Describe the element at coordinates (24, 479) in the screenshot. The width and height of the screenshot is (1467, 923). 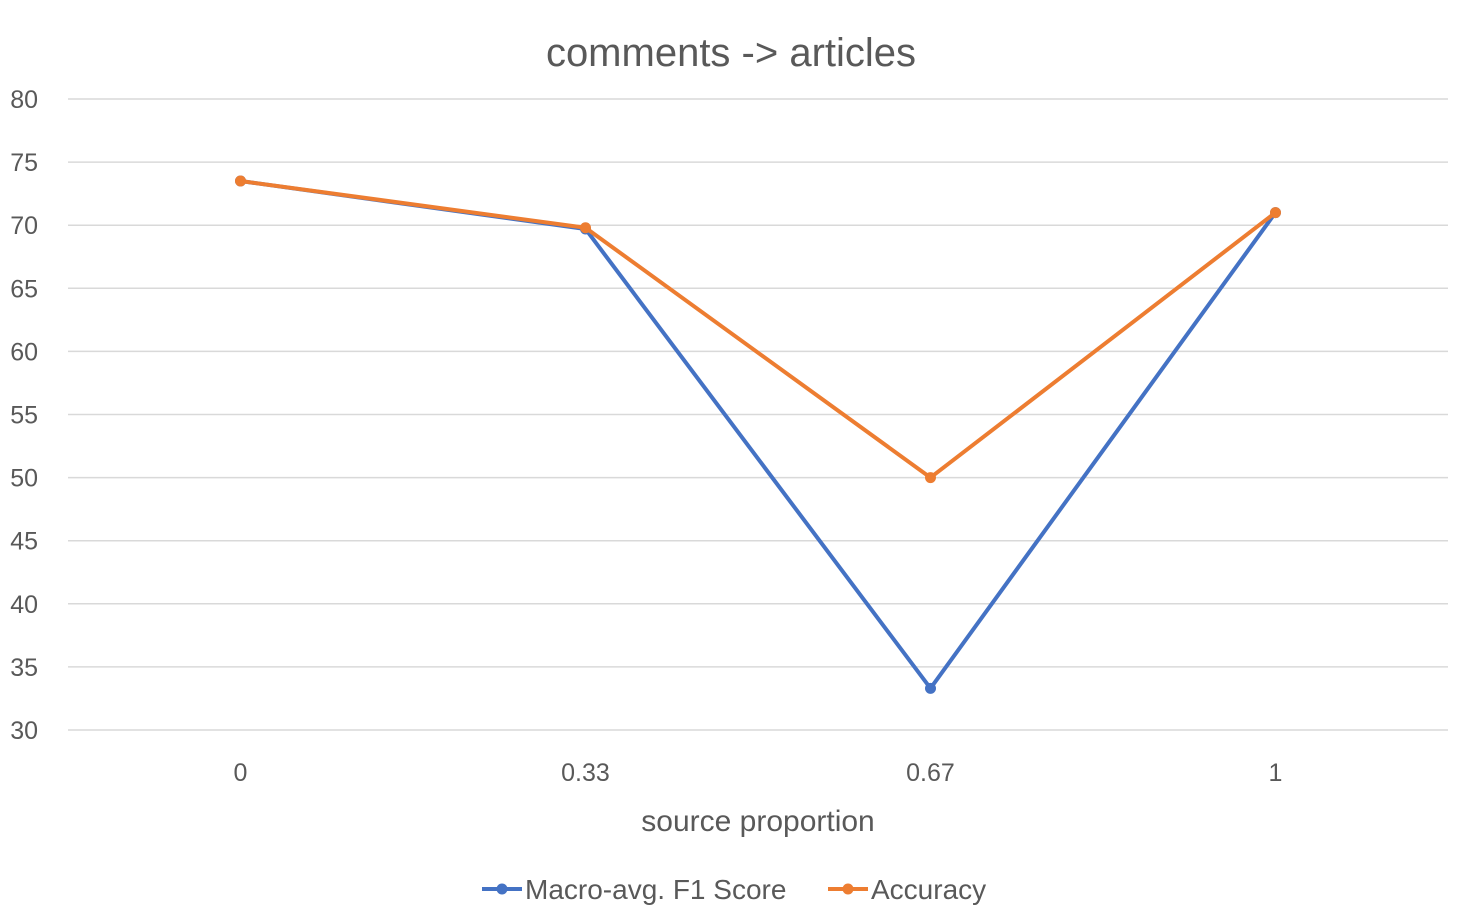
I see `y-tick-label: 50` at that location.